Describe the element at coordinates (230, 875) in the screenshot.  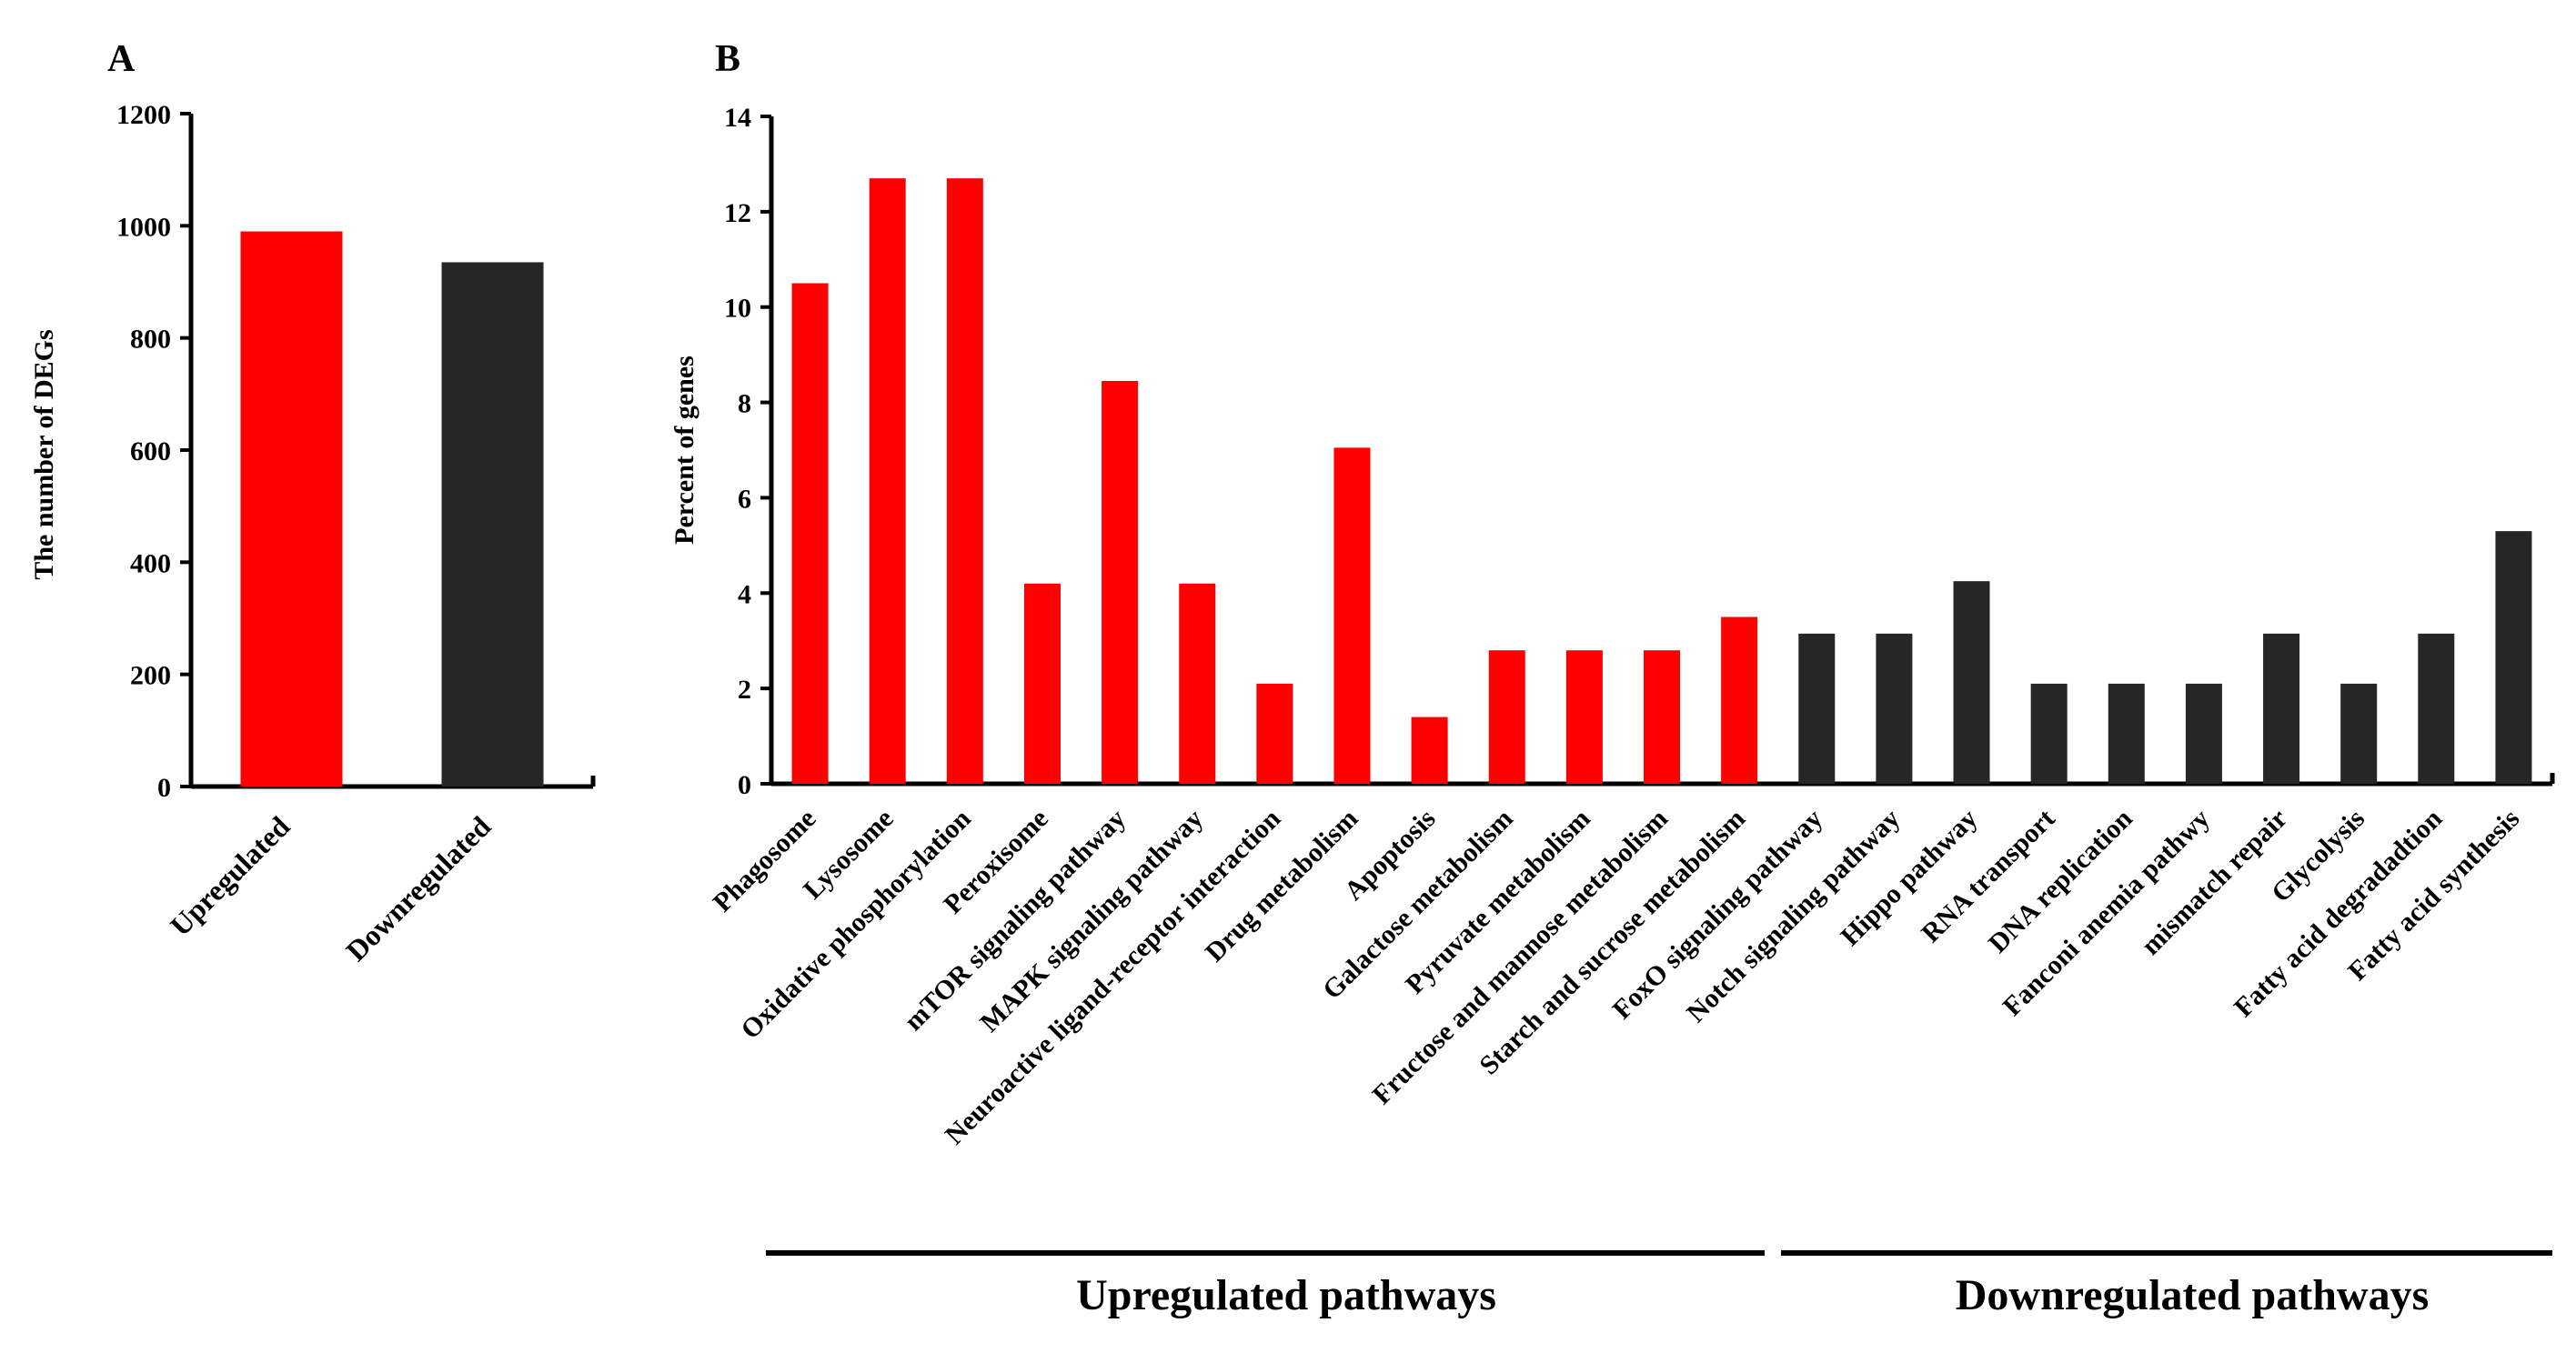
I see `a-category-label: Upregulated` at that location.